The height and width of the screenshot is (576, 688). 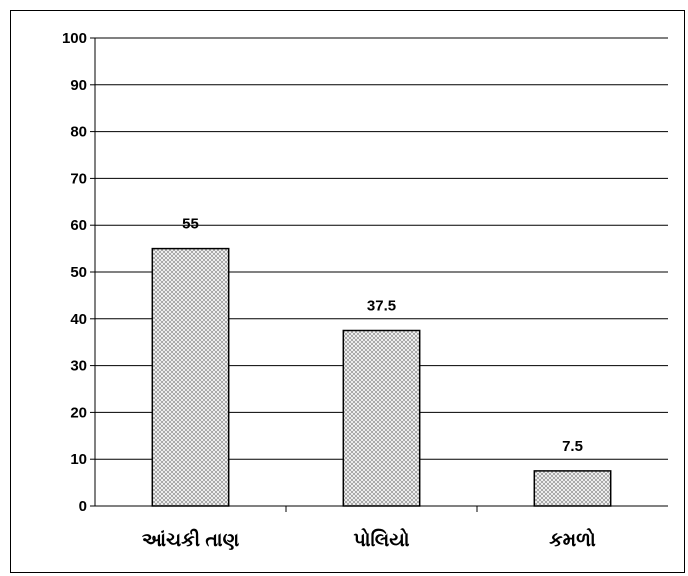 What do you see at coordinates (78, 225) in the screenshot?
I see `y-tick-label: 60` at bounding box center [78, 225].